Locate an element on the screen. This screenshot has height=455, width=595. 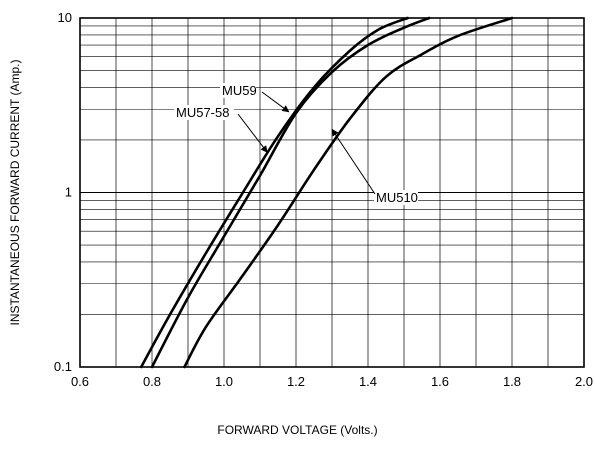
x-tick-label: 1.0 is located at coordinates (224, 381).